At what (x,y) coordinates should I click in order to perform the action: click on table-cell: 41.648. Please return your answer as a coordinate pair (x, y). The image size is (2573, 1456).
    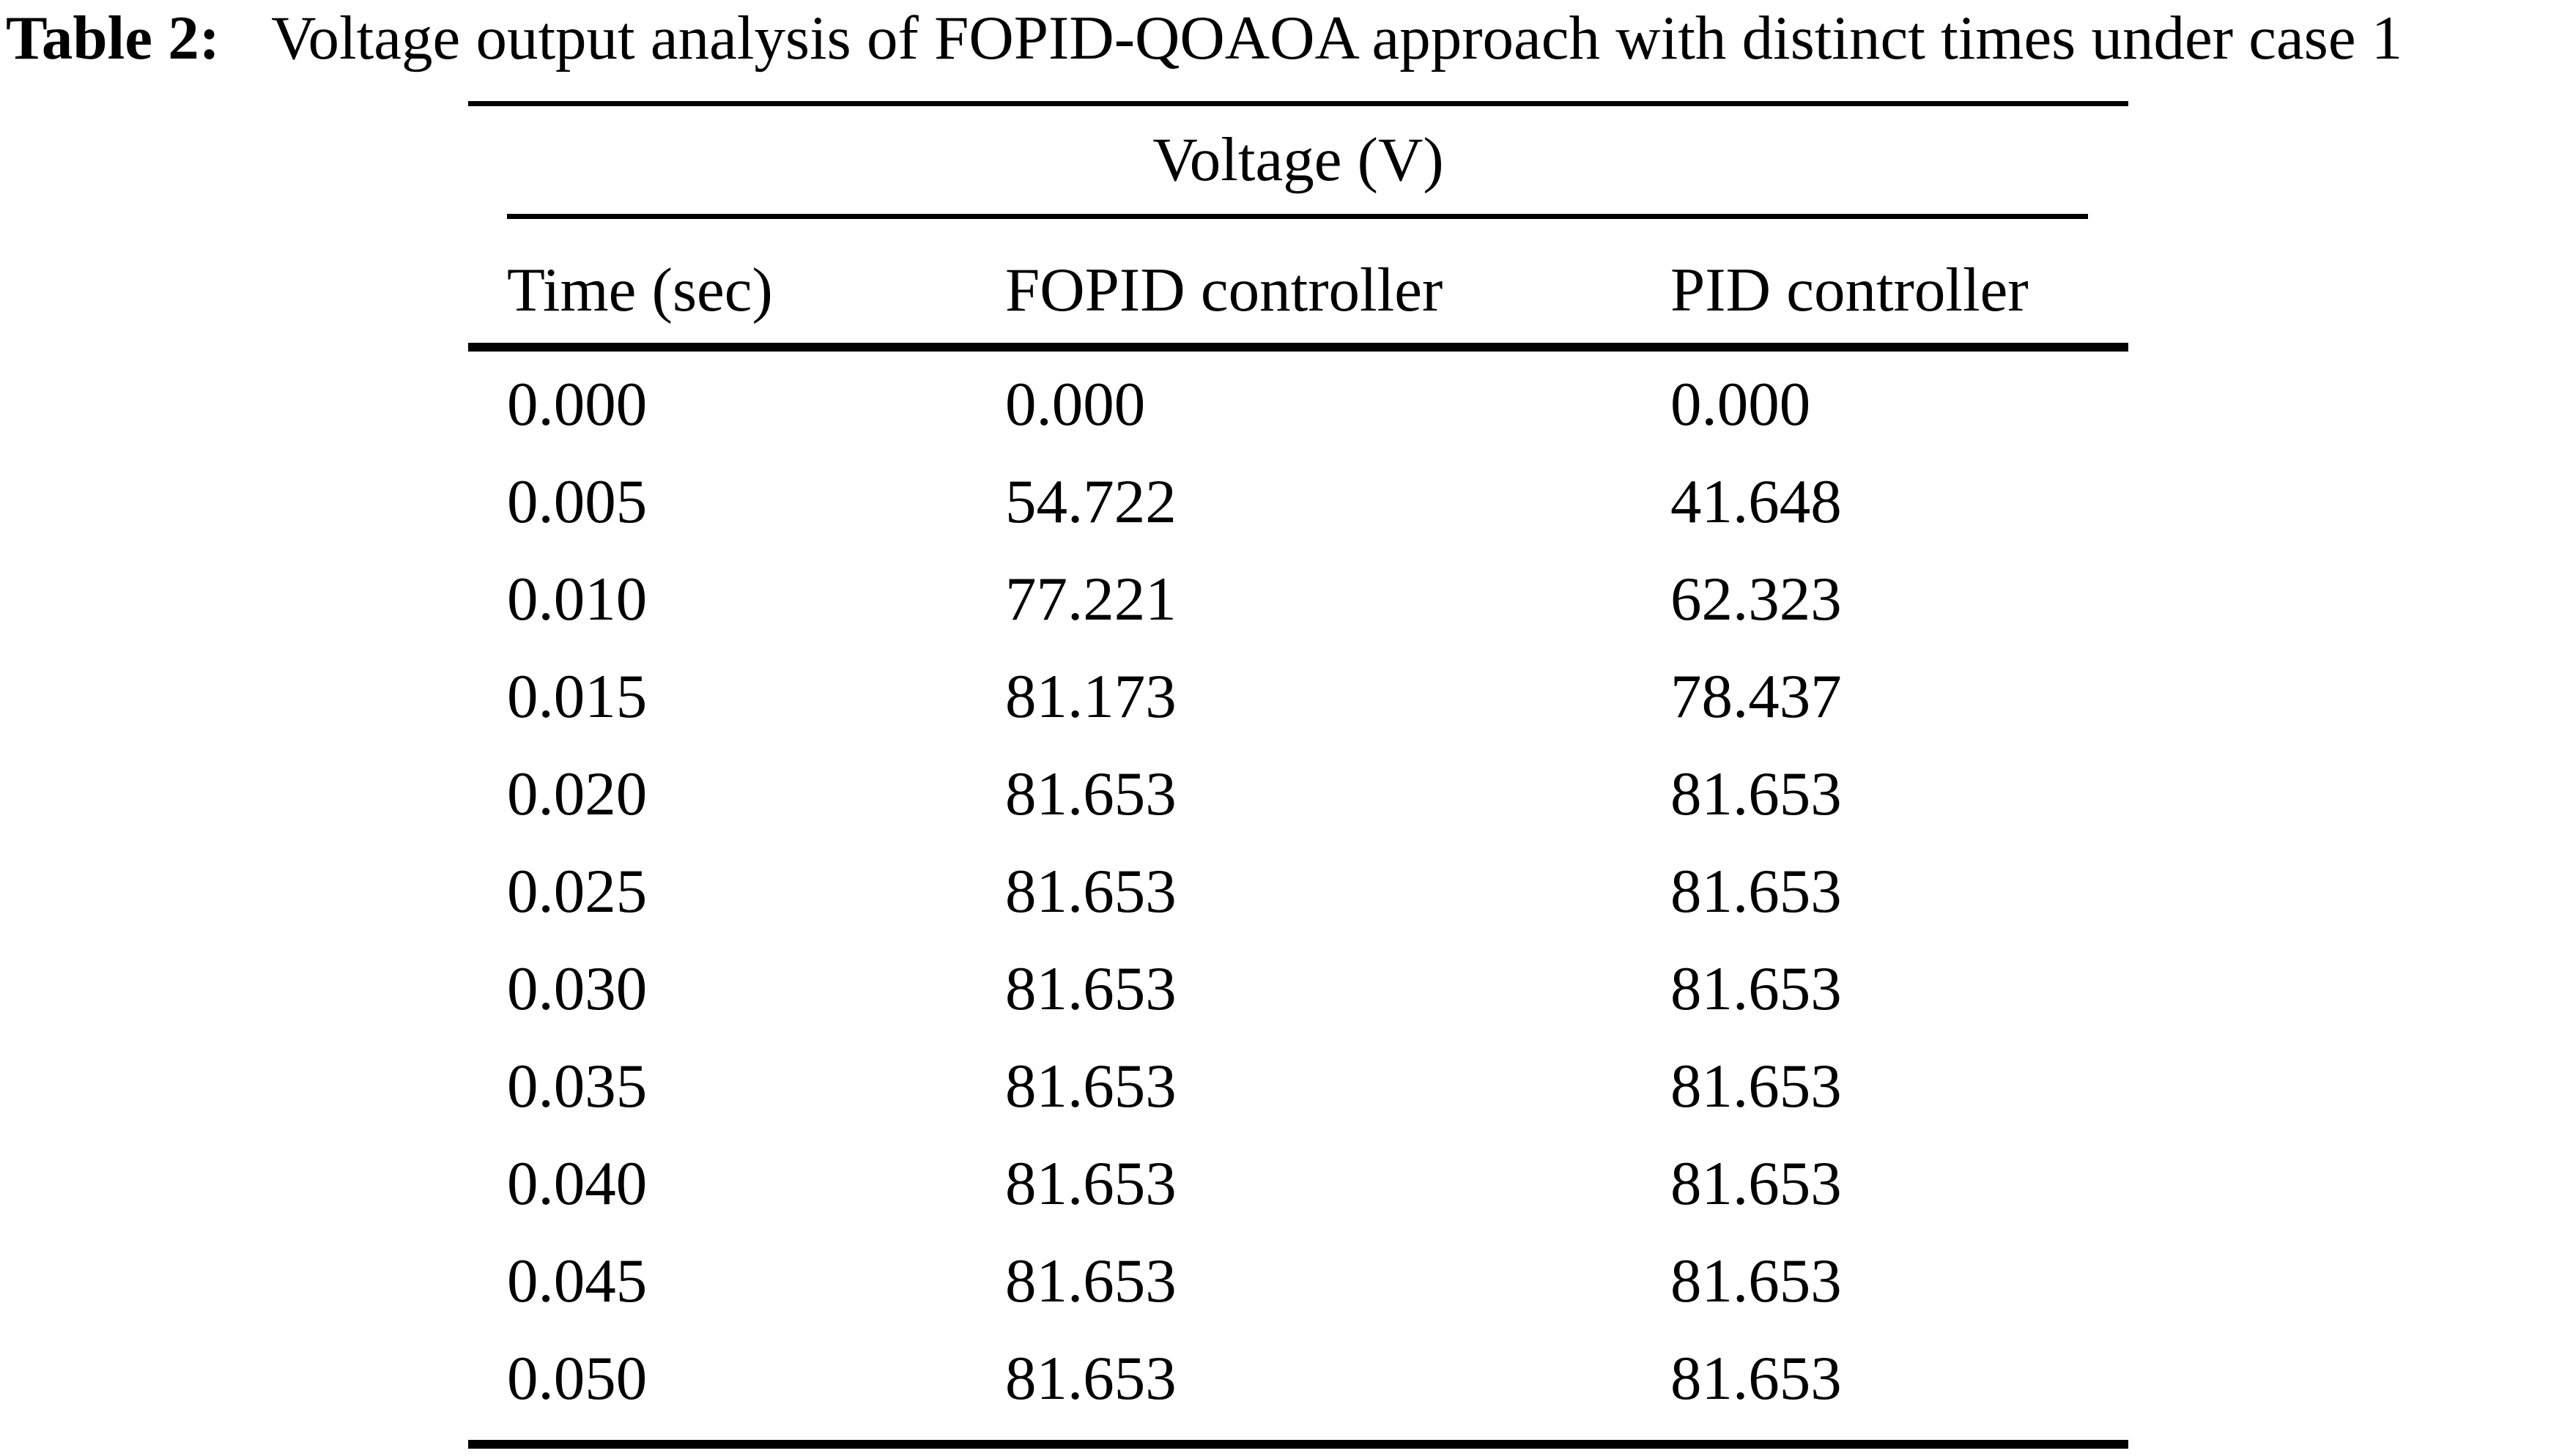
    Looking at the image, I should click on (1756, 502).